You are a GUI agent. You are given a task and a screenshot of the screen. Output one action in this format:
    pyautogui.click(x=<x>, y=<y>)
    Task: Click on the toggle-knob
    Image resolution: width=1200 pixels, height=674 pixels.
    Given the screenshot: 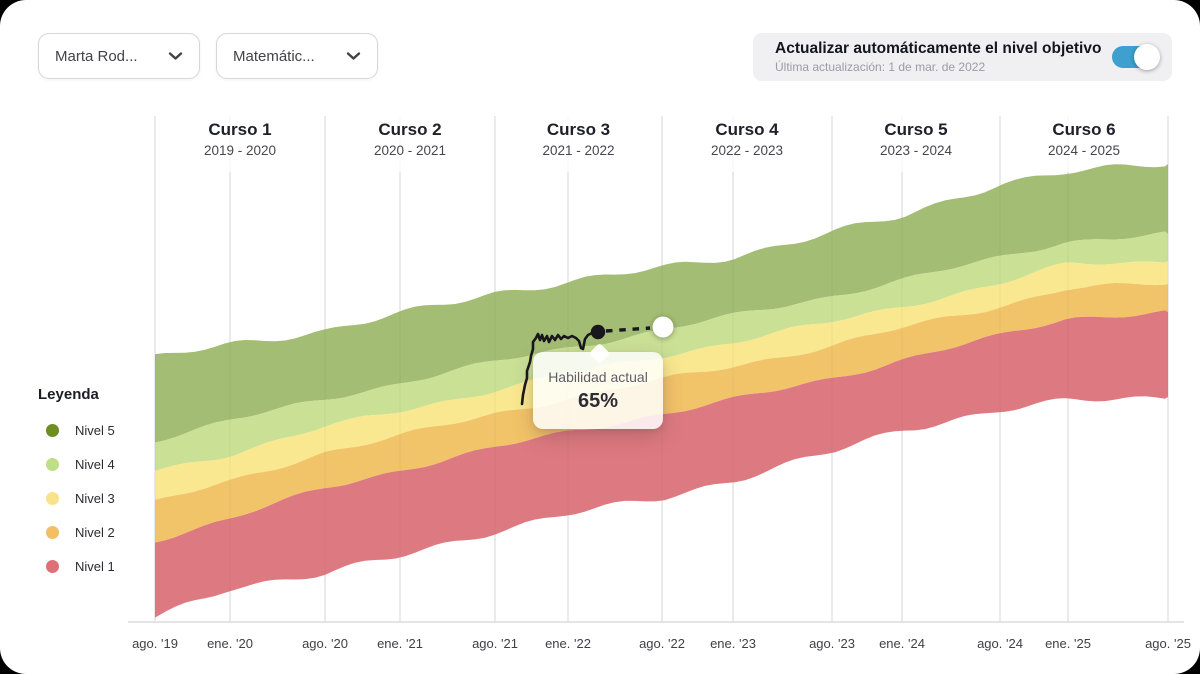 What is the action you would take?
    pyautogui.click(x=1147, y=57)
    